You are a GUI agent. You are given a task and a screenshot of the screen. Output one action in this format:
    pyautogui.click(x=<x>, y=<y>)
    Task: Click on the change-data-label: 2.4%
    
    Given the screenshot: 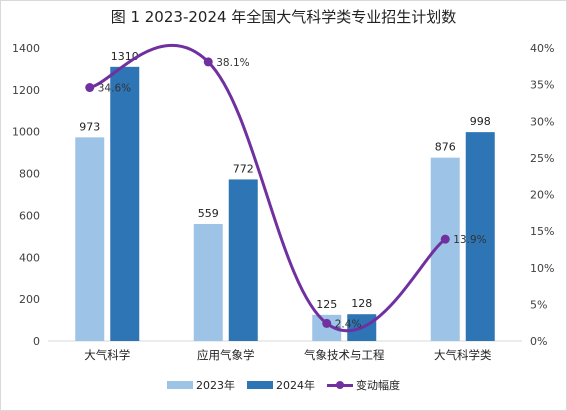 What is the action you would take?
    pyautogui.click(x=348, y=324)
    